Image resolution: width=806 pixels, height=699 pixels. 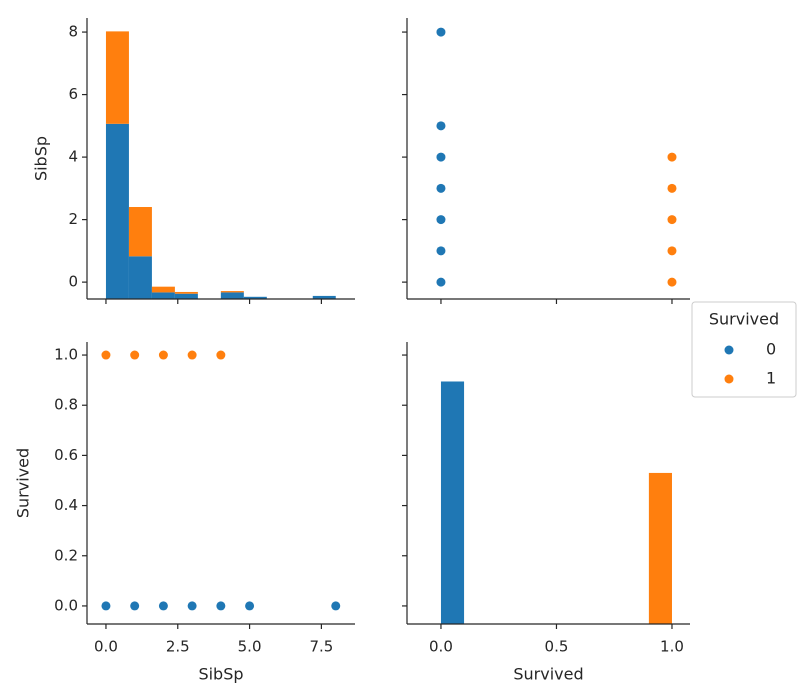 I want to click on legend-label: 1, so click(x=771, y=378).